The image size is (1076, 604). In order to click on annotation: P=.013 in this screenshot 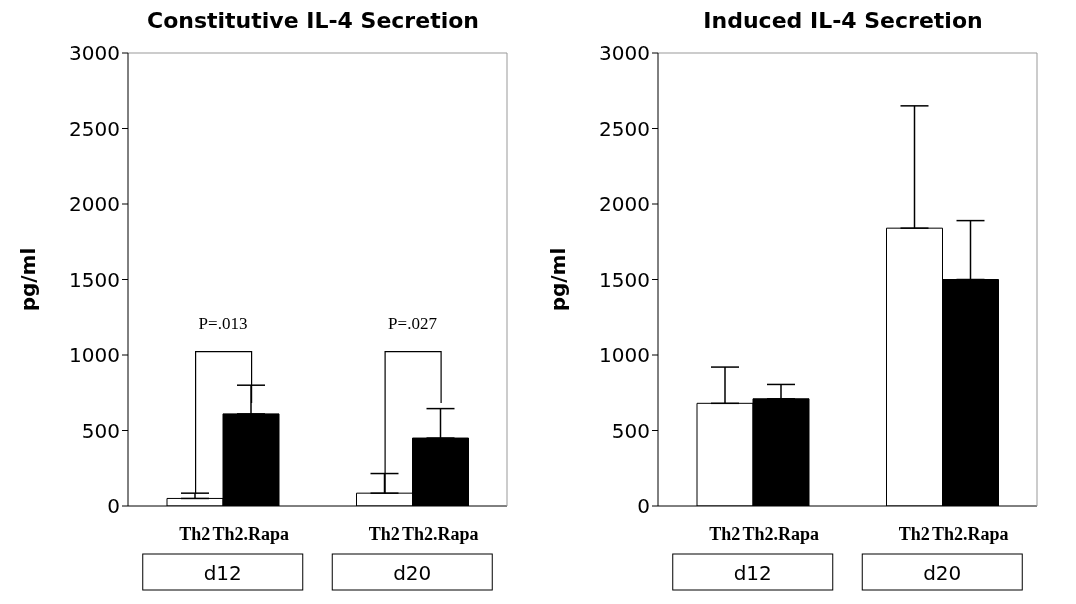, I will do `click(223, 323)`.